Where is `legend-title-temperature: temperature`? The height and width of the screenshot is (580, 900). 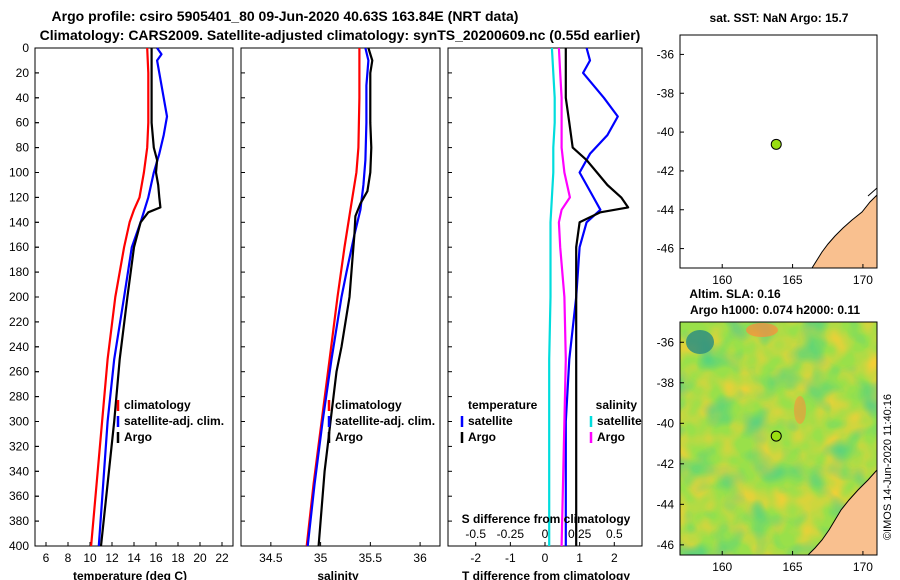
legend-title-temperature: temperature is located at coordinates (503, 405).